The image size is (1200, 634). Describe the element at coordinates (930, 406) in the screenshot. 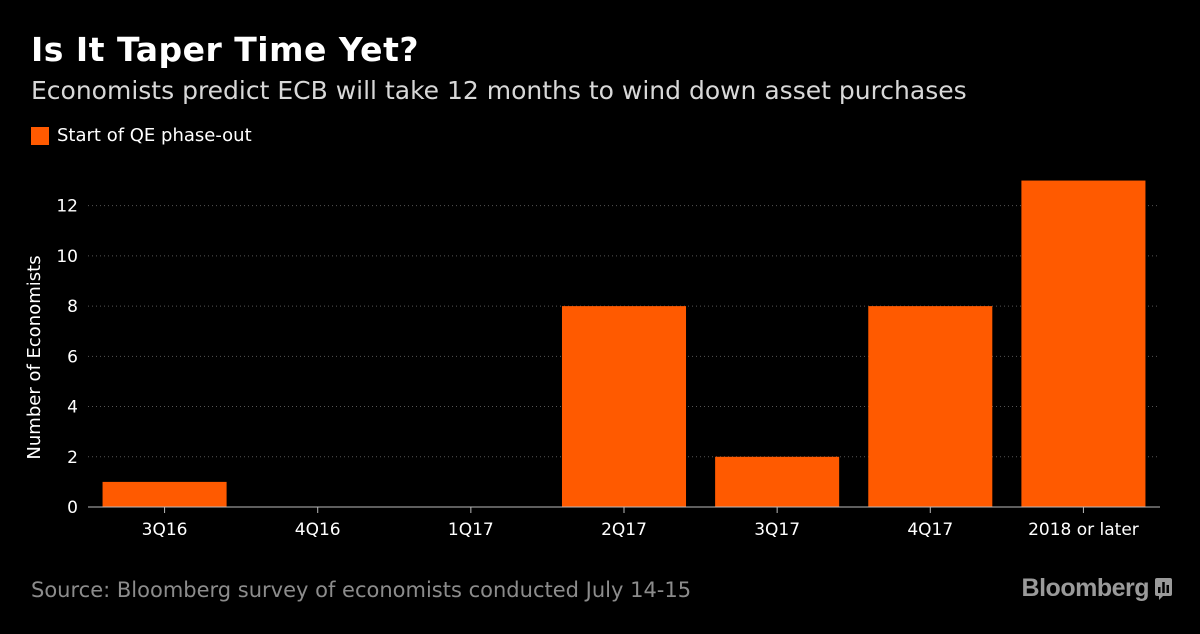

I see `bar-4q17` at that location.